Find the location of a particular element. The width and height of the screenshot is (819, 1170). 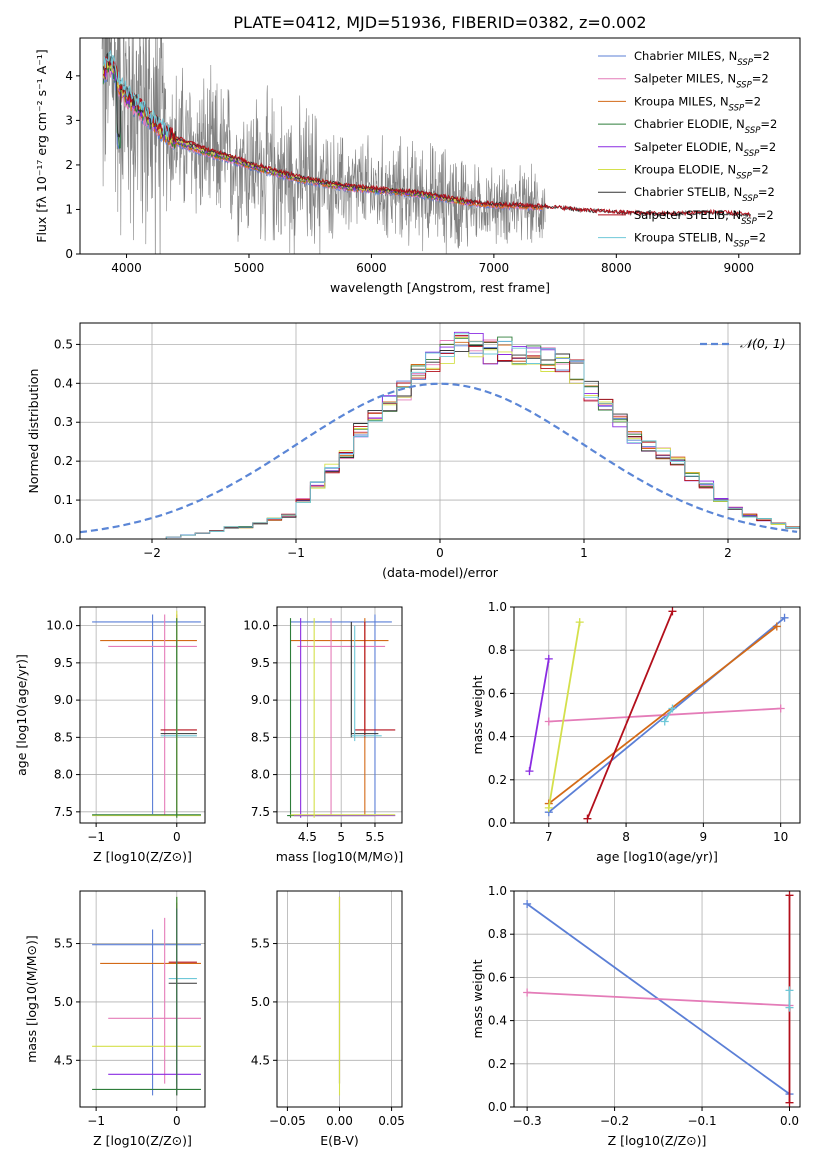

model-line-salpeter-stelib is located at coordinates (426, 136).